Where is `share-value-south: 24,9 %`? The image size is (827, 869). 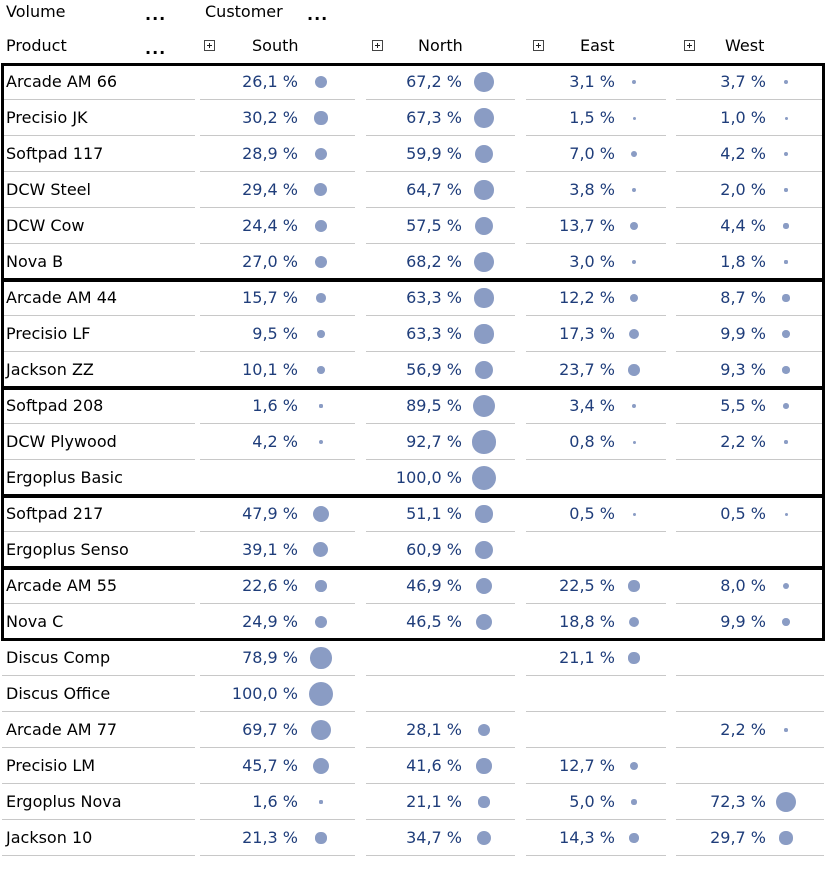 share-value-south: 24,9 % is located at coordinates (270, 621).